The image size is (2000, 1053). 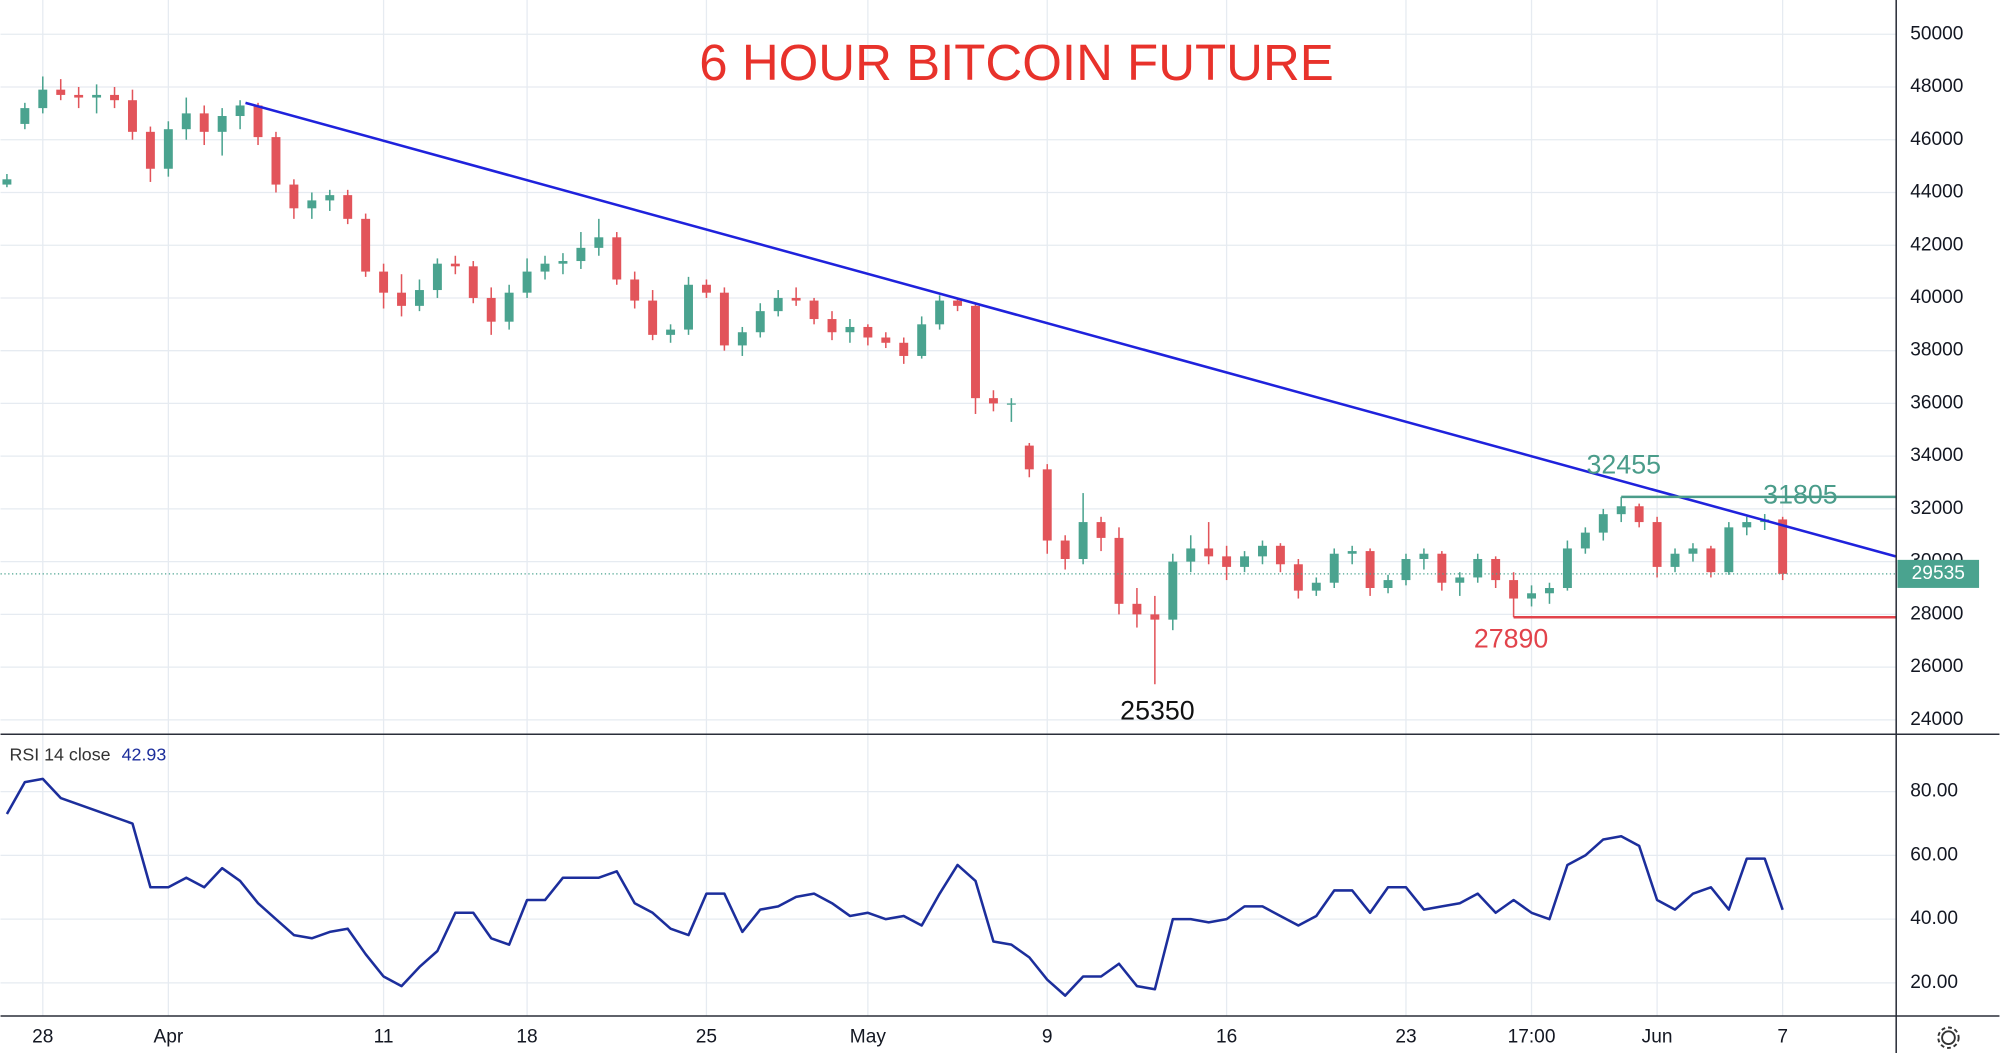 I want to click on x-tick-label: 9, so click(x=1047, y=1037).